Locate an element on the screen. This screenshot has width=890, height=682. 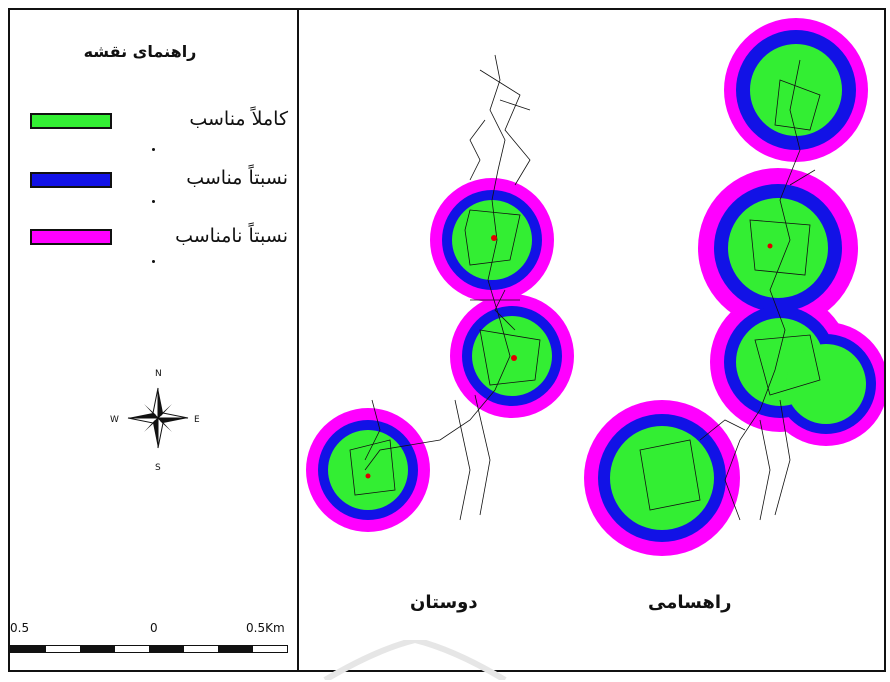
legend-separator is located at coordinates (298, 340).